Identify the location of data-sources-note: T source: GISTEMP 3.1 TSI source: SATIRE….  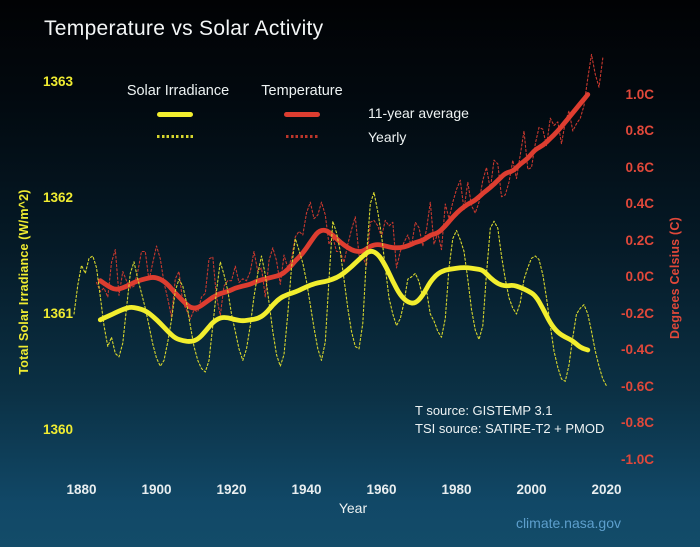
(509, 419).